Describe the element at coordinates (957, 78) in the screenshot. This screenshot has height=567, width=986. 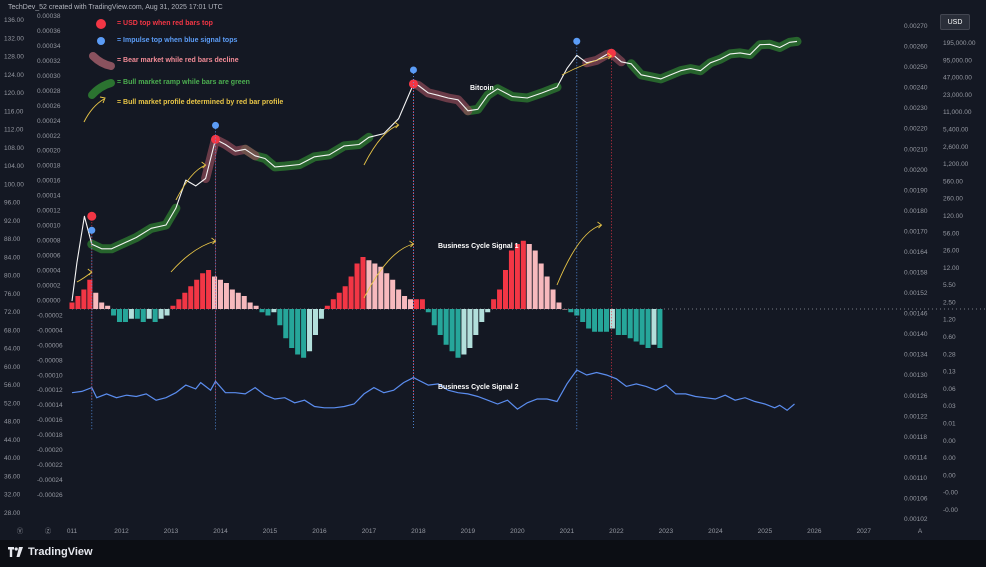
I see `right-outer-tick: 47,000.00` at that location.